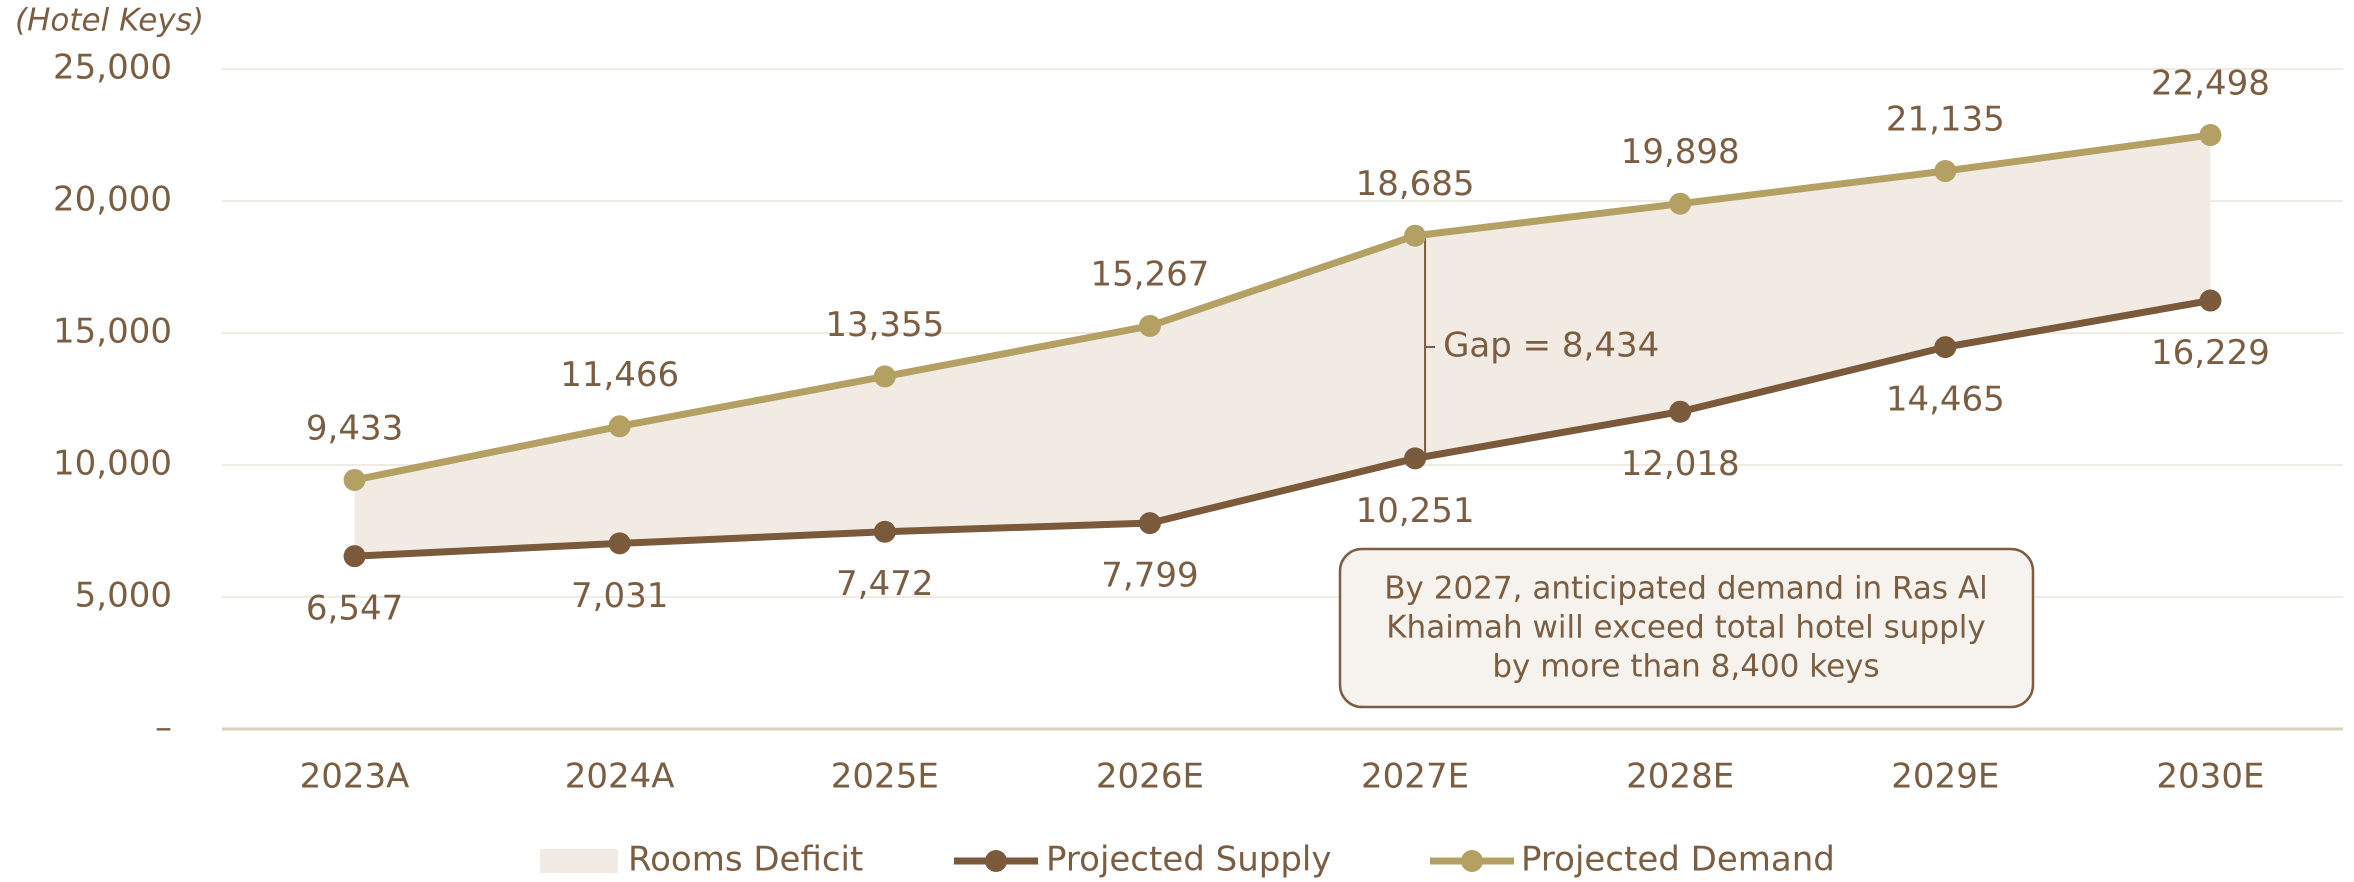 Image resolution: width=2354 pixels, height=882 pixels. I want to click on x-tick-label: 2025E, so click(885, 777).